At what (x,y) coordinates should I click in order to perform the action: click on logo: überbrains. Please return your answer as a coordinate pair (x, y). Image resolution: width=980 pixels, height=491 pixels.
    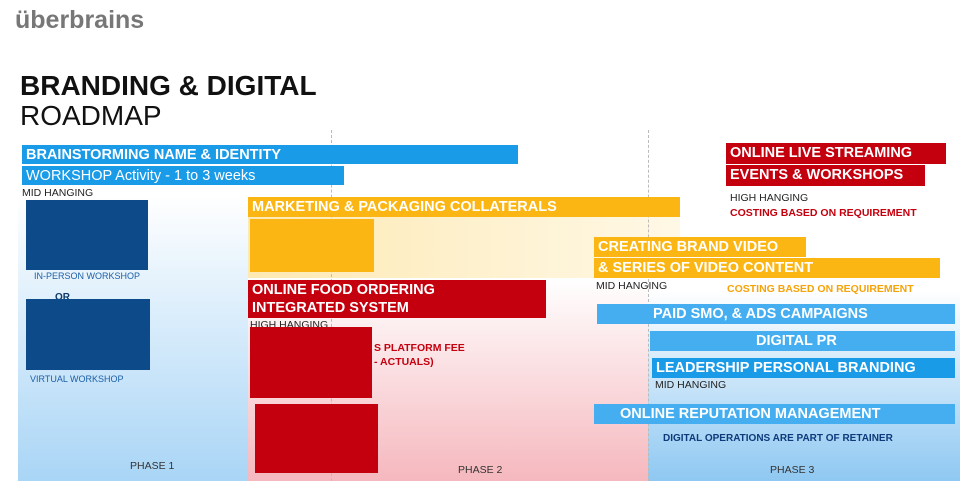
    Looking at the image, I should click on (80, 20).